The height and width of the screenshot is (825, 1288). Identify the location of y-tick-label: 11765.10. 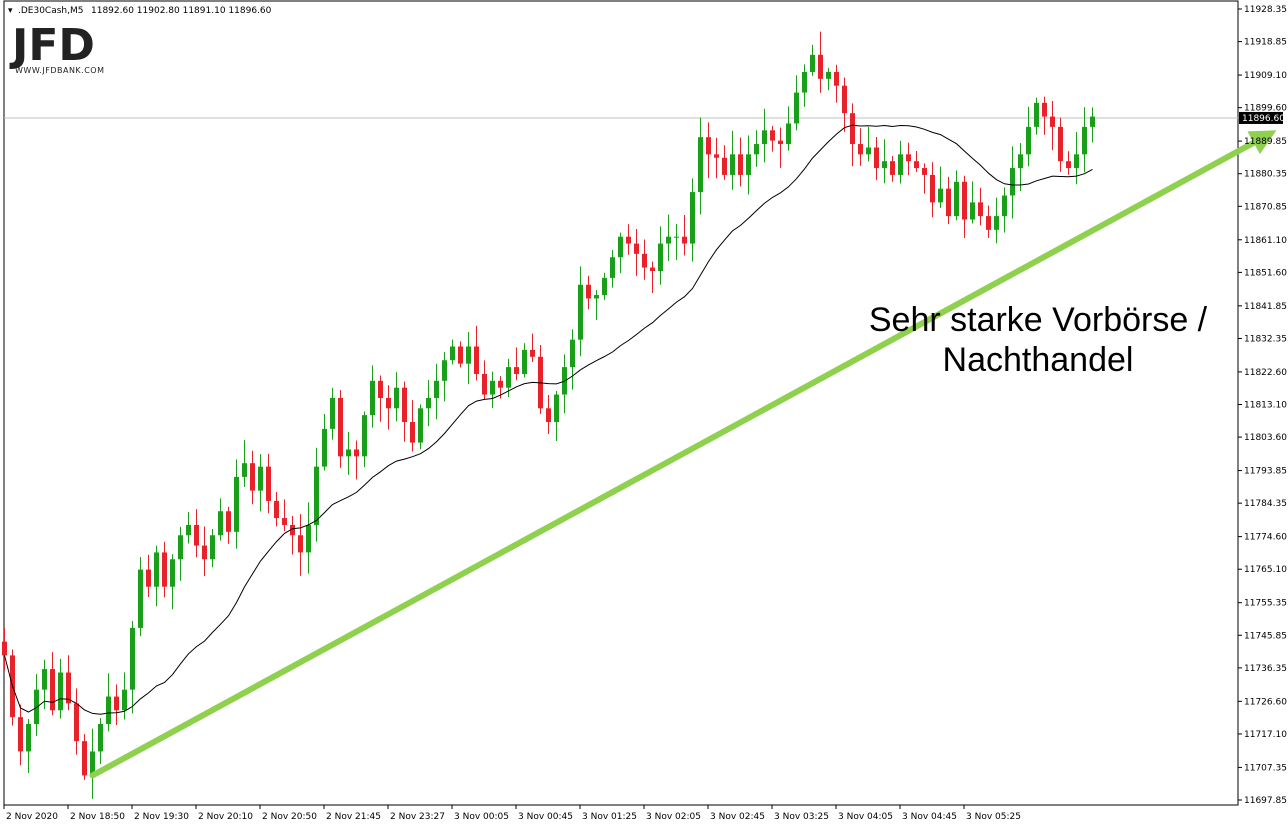
(1265, 570).